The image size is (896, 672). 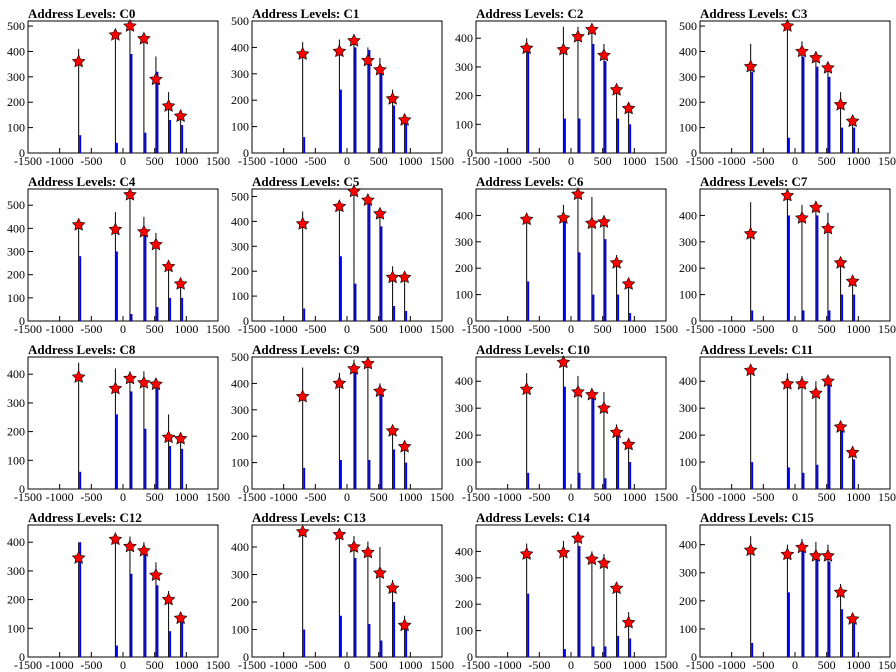 I want to click on panel-title: Address Levels: C13, so click(x=309, y=517).